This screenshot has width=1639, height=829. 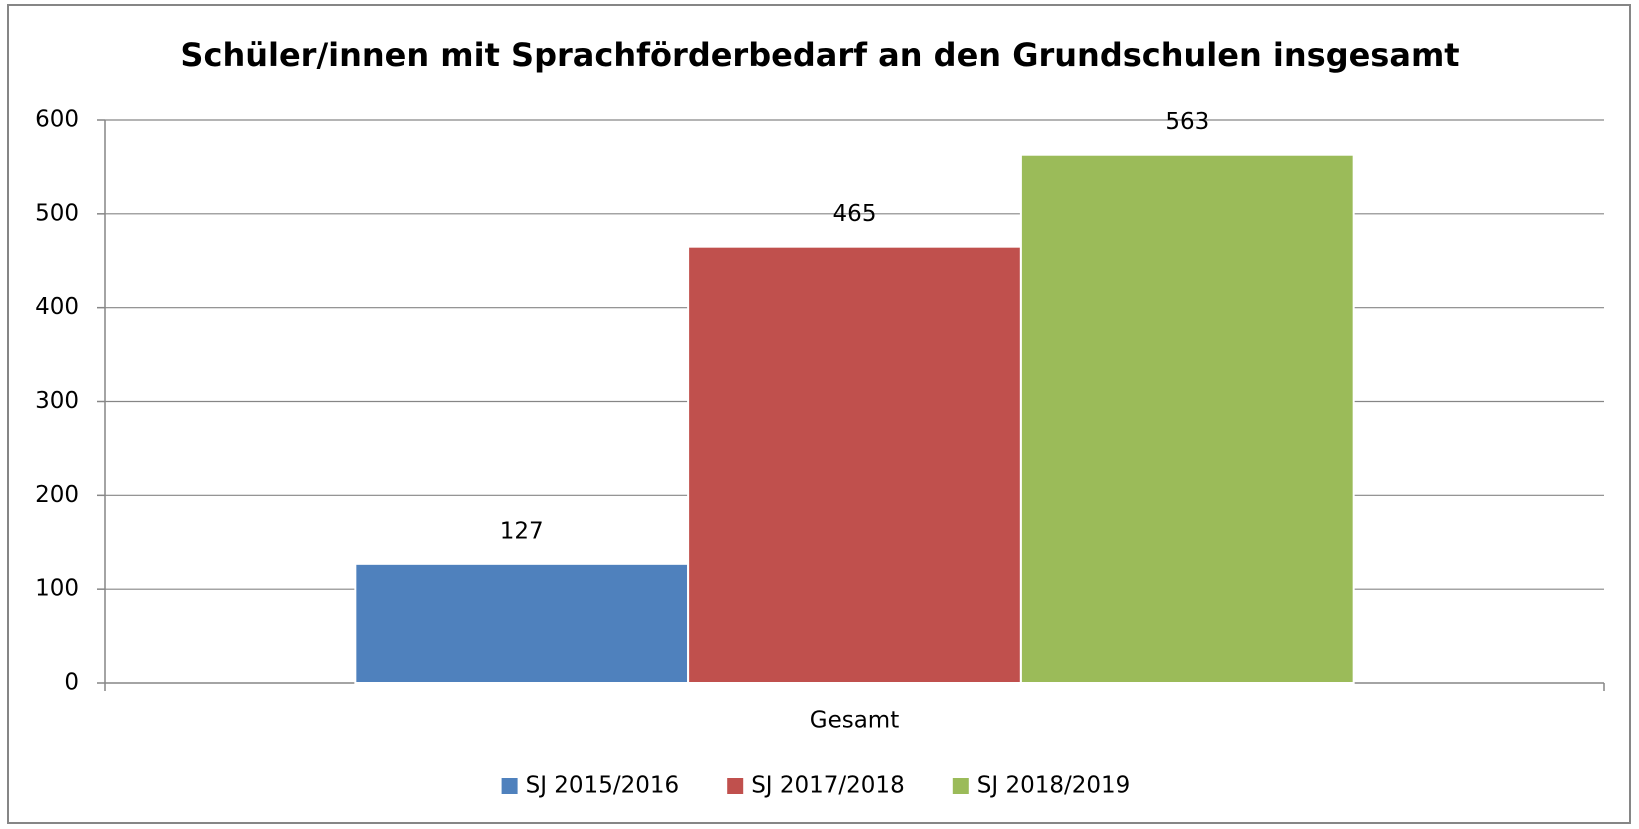 What do you see at coordinates (57, 307) in the screenshot?
I see `y-tick-label: 400` at bounding box center [57, 307].